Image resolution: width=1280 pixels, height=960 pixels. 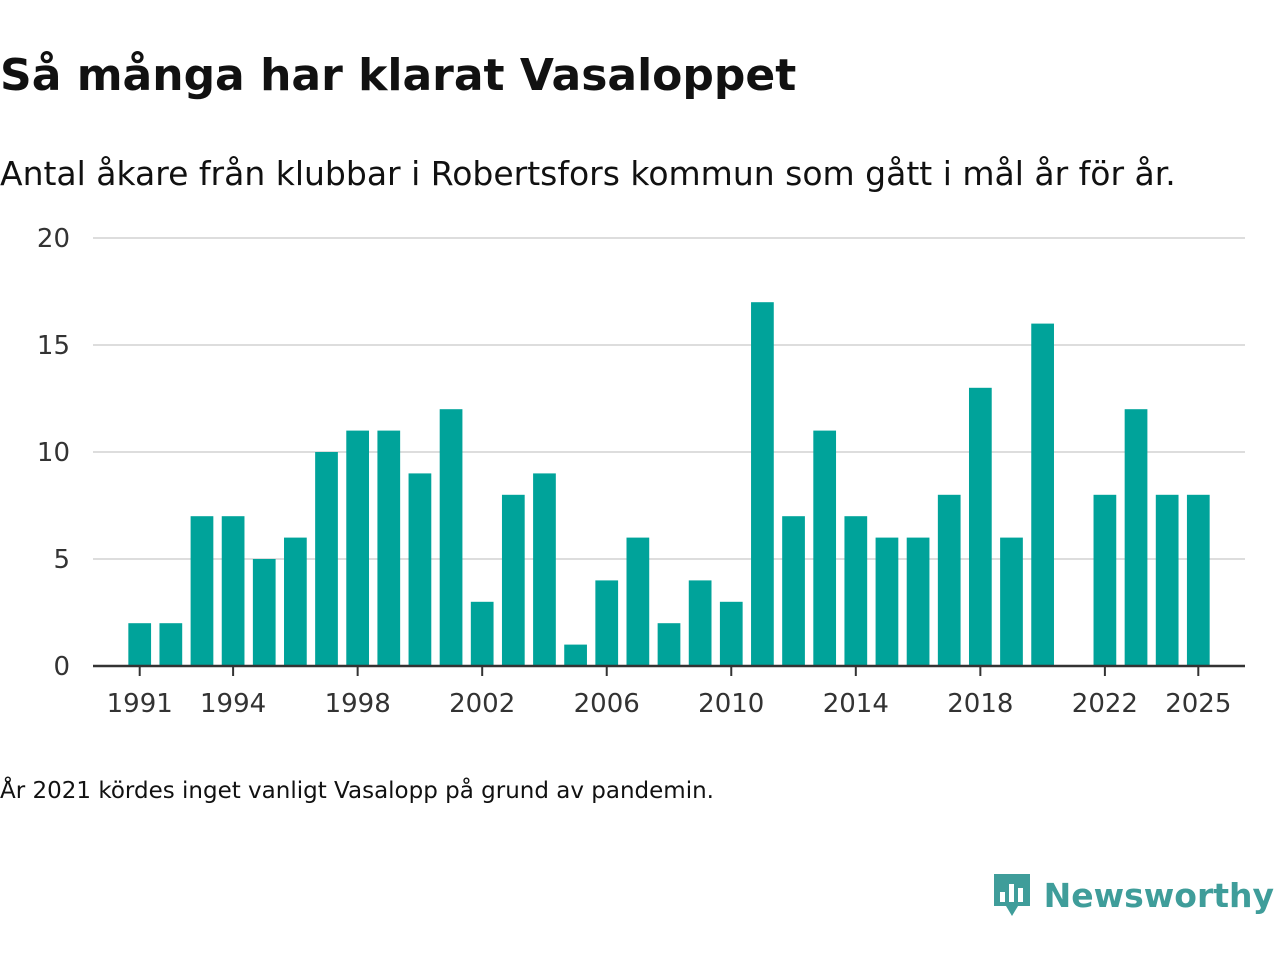 I want to click on axes, so click(x=669, y=670).